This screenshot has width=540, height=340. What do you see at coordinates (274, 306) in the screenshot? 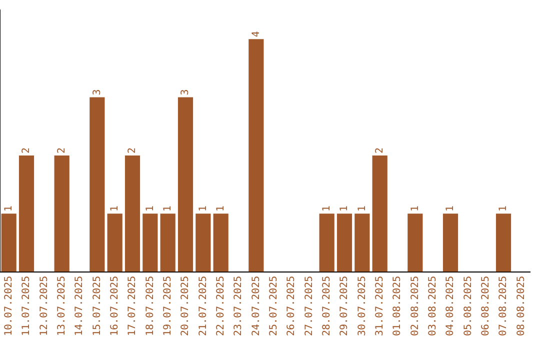
I see `x-tick-label: 25.07.2025` at bounding box center [274, 306].